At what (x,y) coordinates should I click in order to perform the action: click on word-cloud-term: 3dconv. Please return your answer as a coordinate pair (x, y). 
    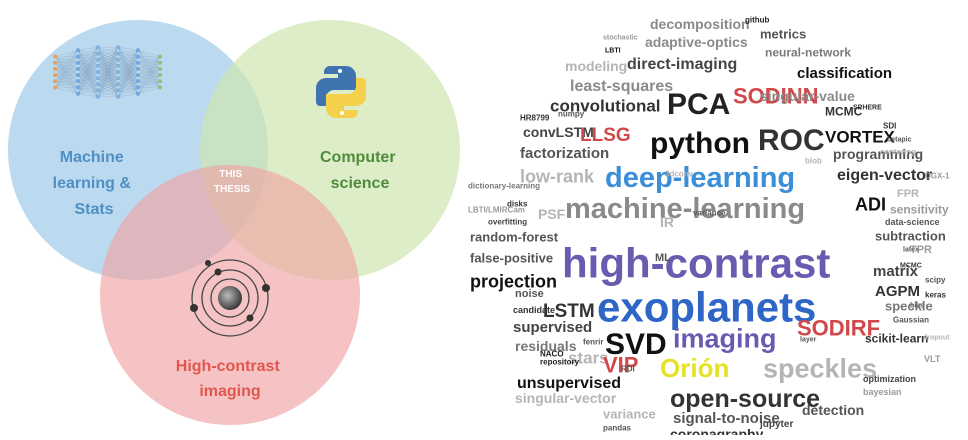
    Looking at the image, I should click on (679, 173).